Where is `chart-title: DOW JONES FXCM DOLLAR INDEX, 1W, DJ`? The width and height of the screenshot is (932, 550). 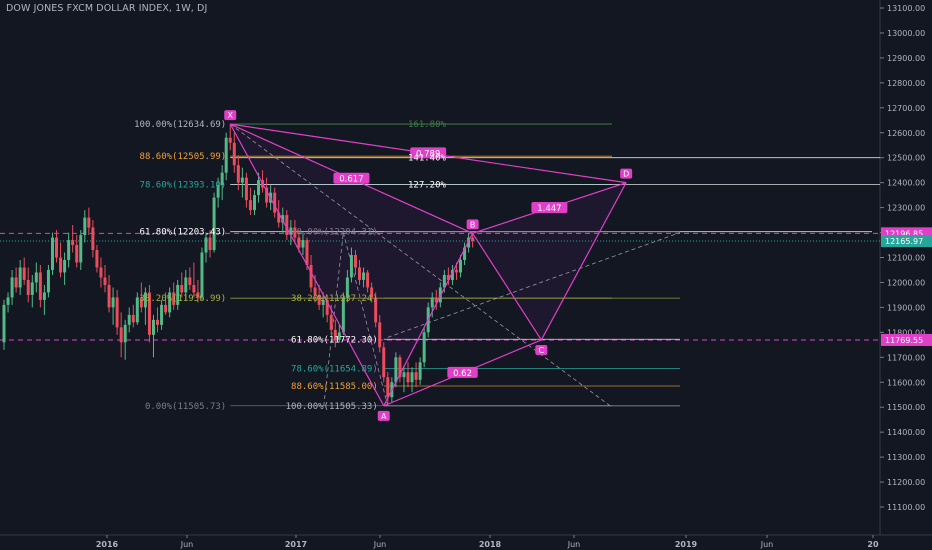
chart-title: DOW JONES FXCM DOLLAR INDEX, 1W, DJ is located at coordinates (107, 8).